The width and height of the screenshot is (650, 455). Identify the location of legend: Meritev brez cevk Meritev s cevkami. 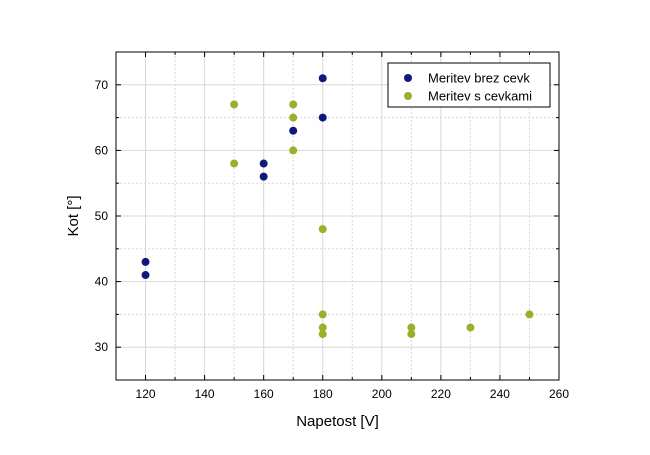
(469, 85).